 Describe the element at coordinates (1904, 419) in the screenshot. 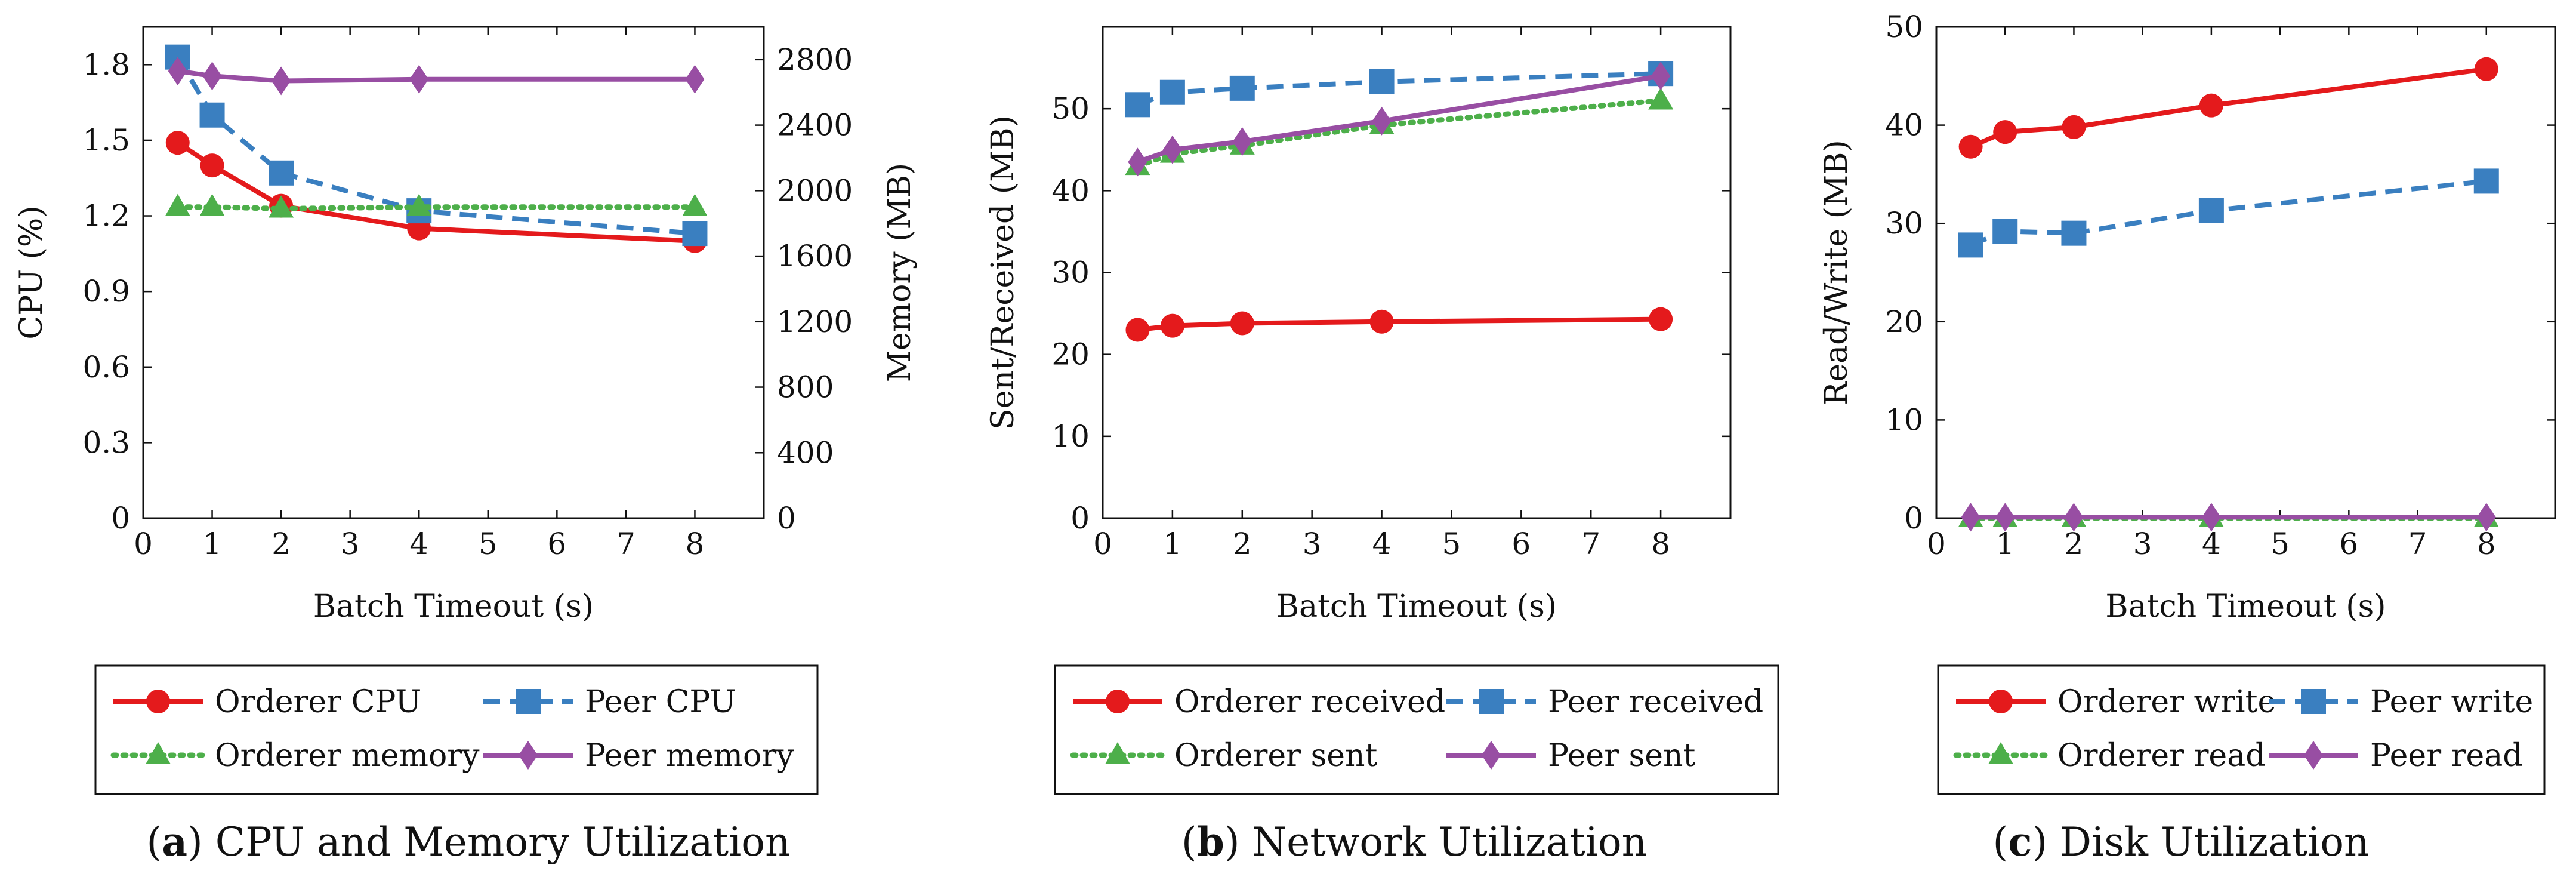

I see `y-tick-label: 10` at that location.